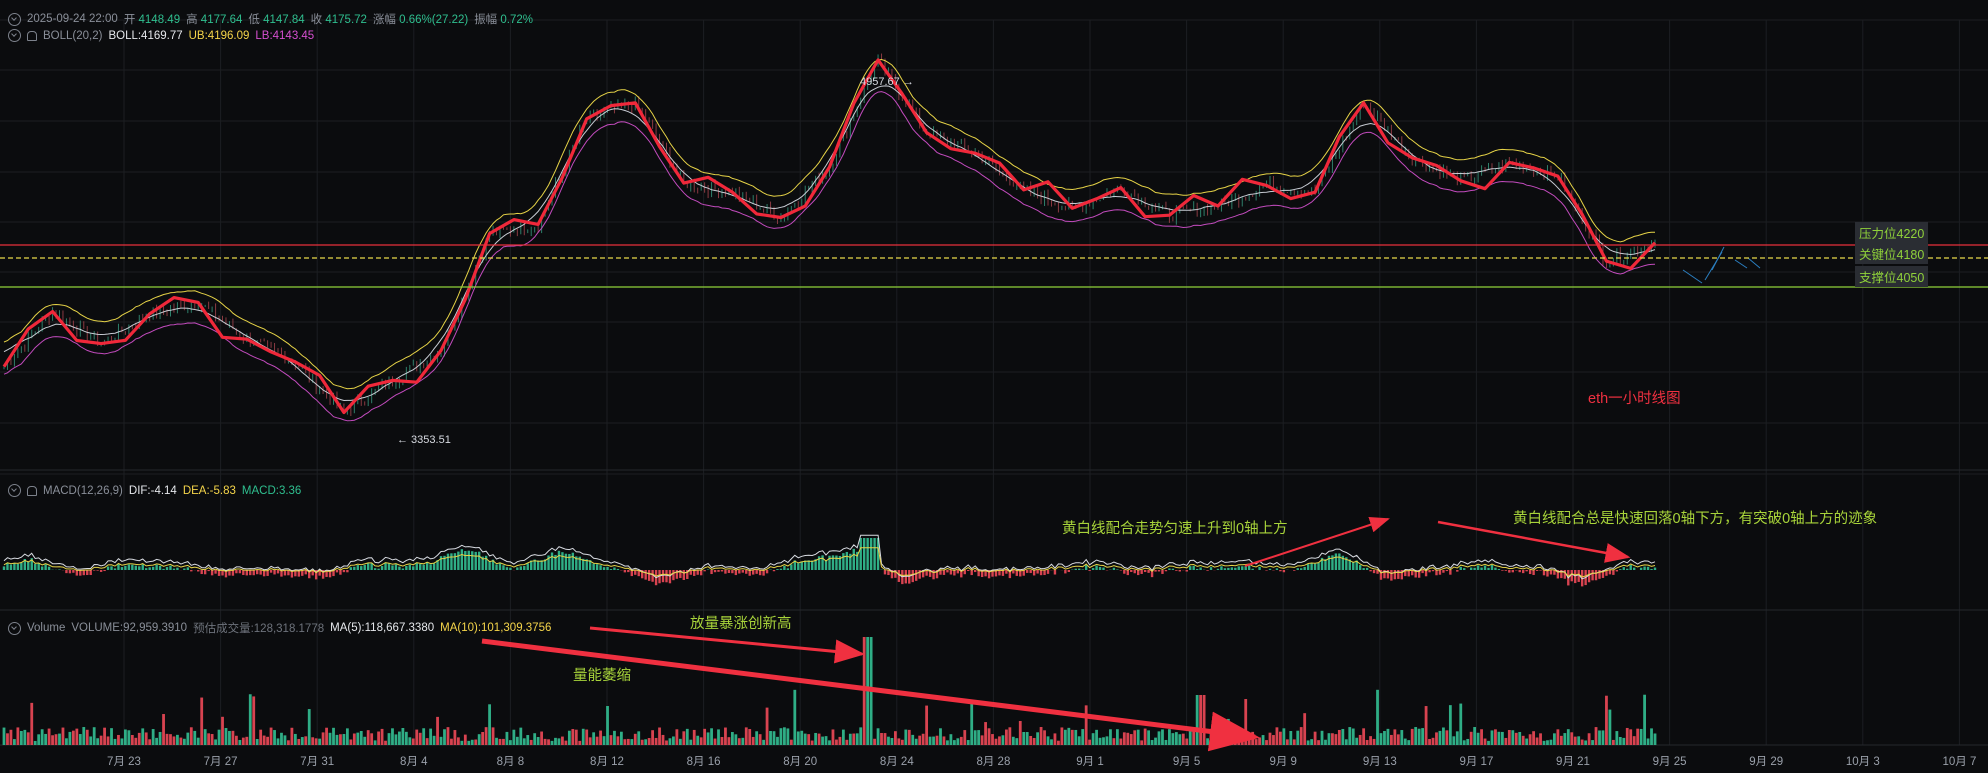  Describe the element at coordinates (496, 628) in the screenshot. I see `volume-ma10: MA(10):101,309.3756` at that location.